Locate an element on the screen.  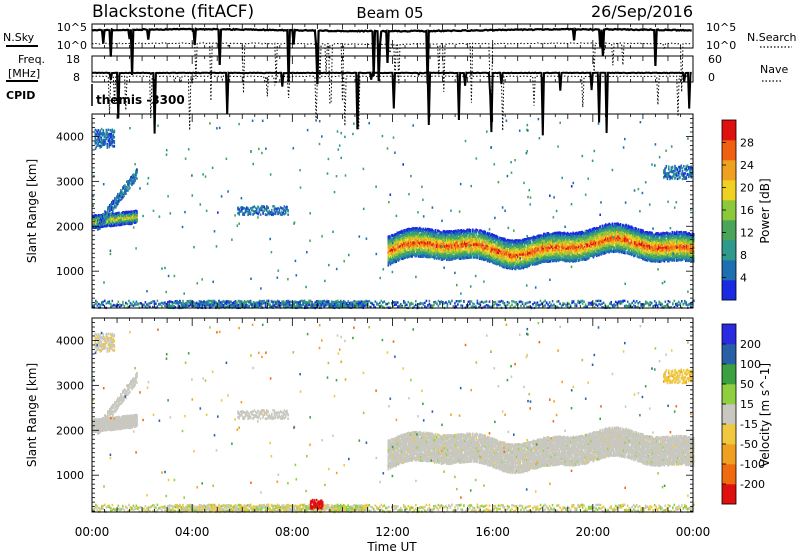
noise-search-label: N.Search is located at coordinates (772, 37).